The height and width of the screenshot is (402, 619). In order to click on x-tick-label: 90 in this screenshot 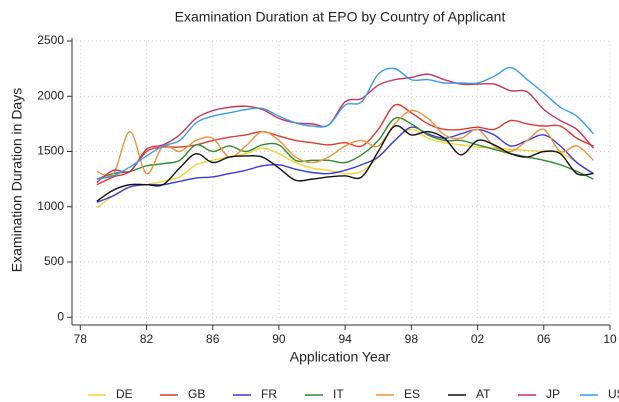, I will do `click(279, 339)`.